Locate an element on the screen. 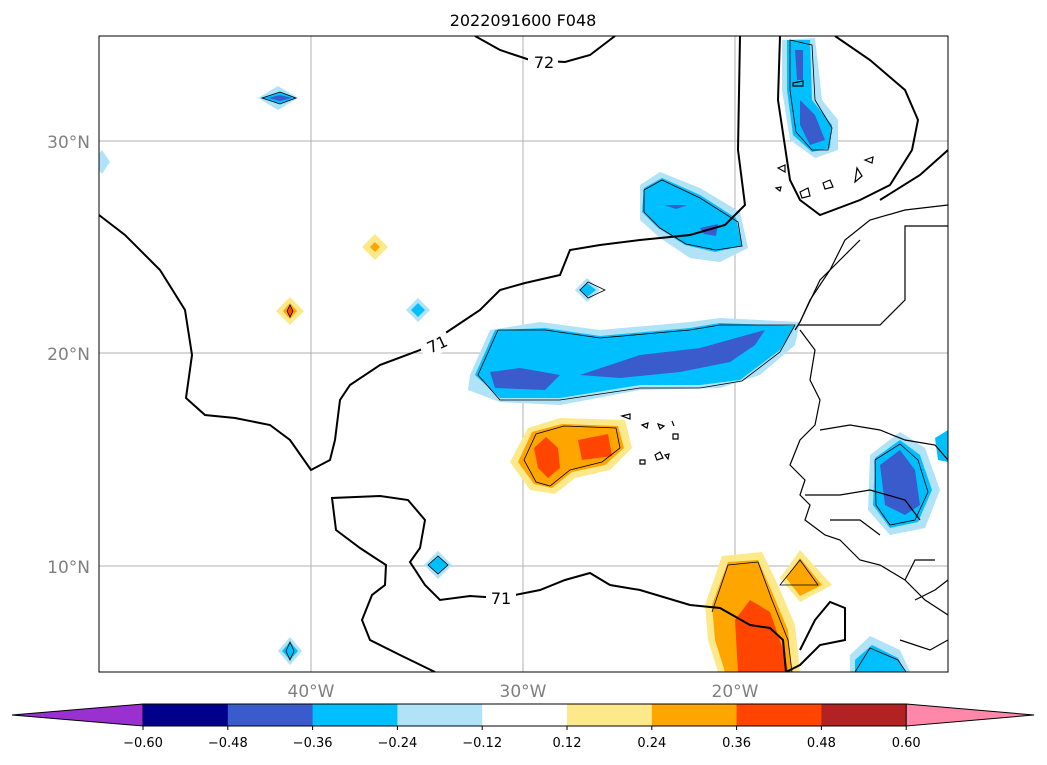 The height and width of the screenshot is (765, 1047). lon-label-40w: 40°W is located at coordinates (311, 692).